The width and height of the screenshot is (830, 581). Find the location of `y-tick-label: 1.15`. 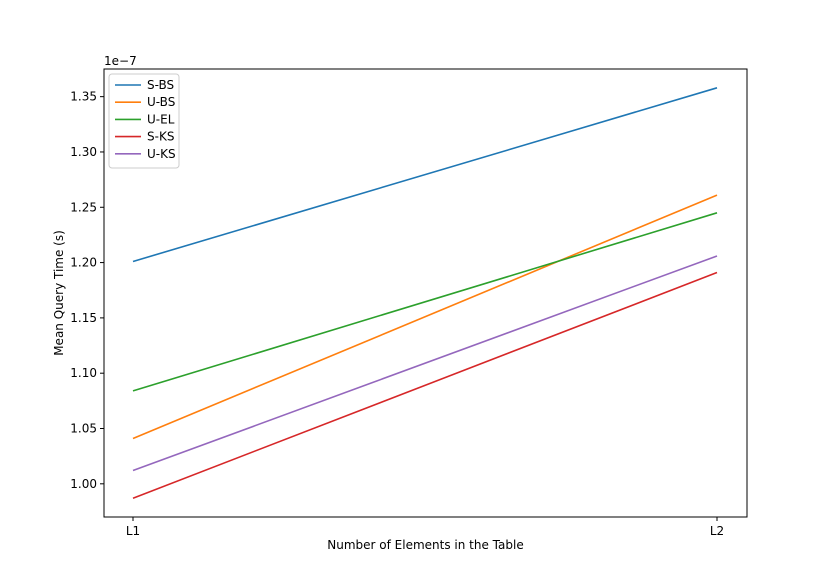

y-tick-label: 1.15 is located at coordinates (83, 318).